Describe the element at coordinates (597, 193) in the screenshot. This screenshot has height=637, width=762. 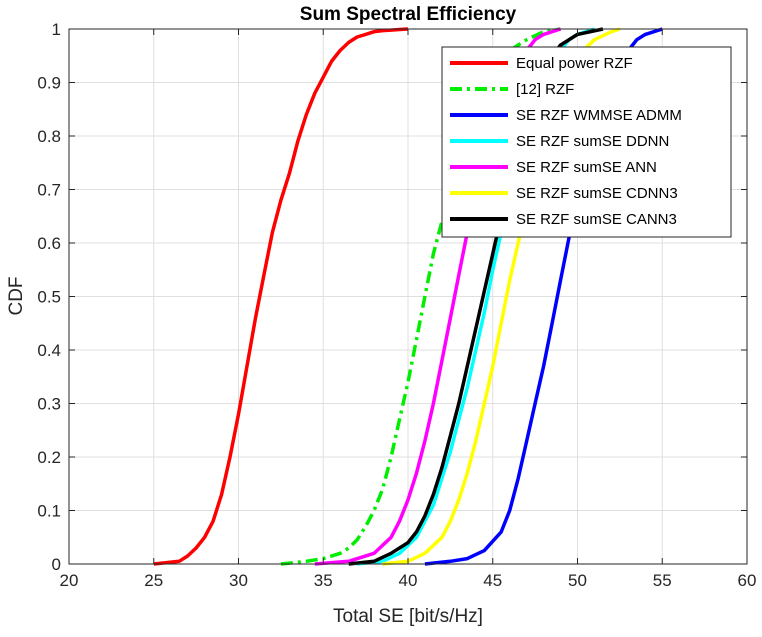
I see `legend-label-6: SE RZF sumSE CDNN3` at that location.